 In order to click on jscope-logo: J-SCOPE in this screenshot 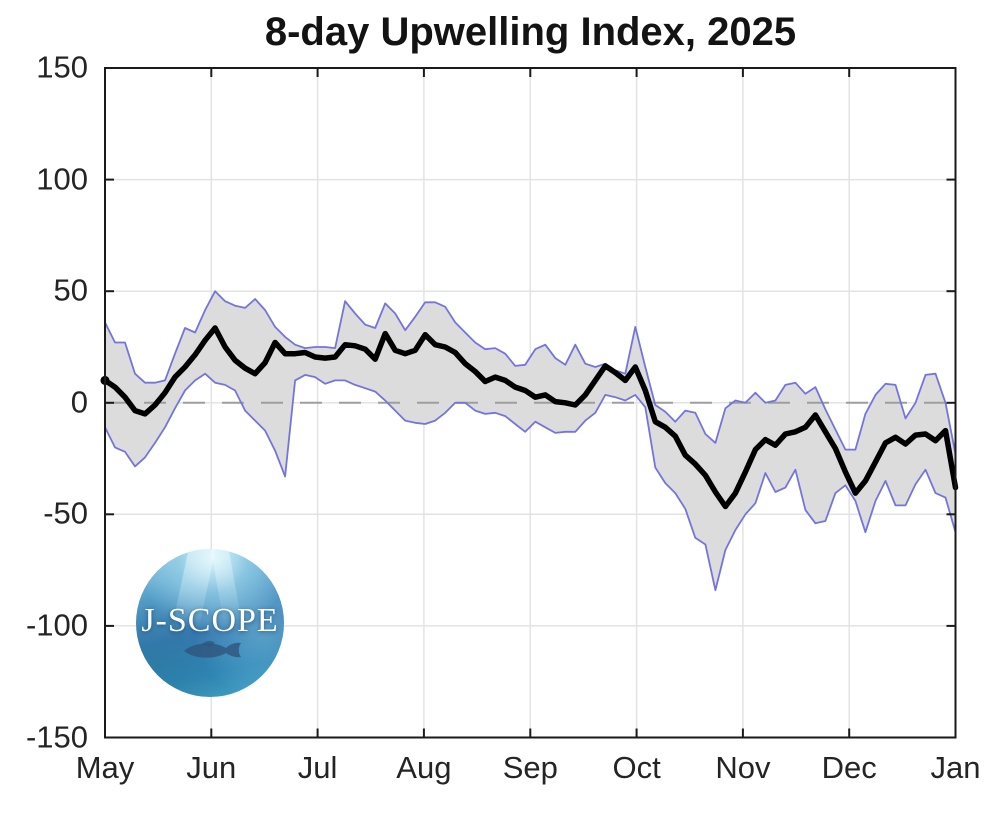, I will do `click(210, 623)`.